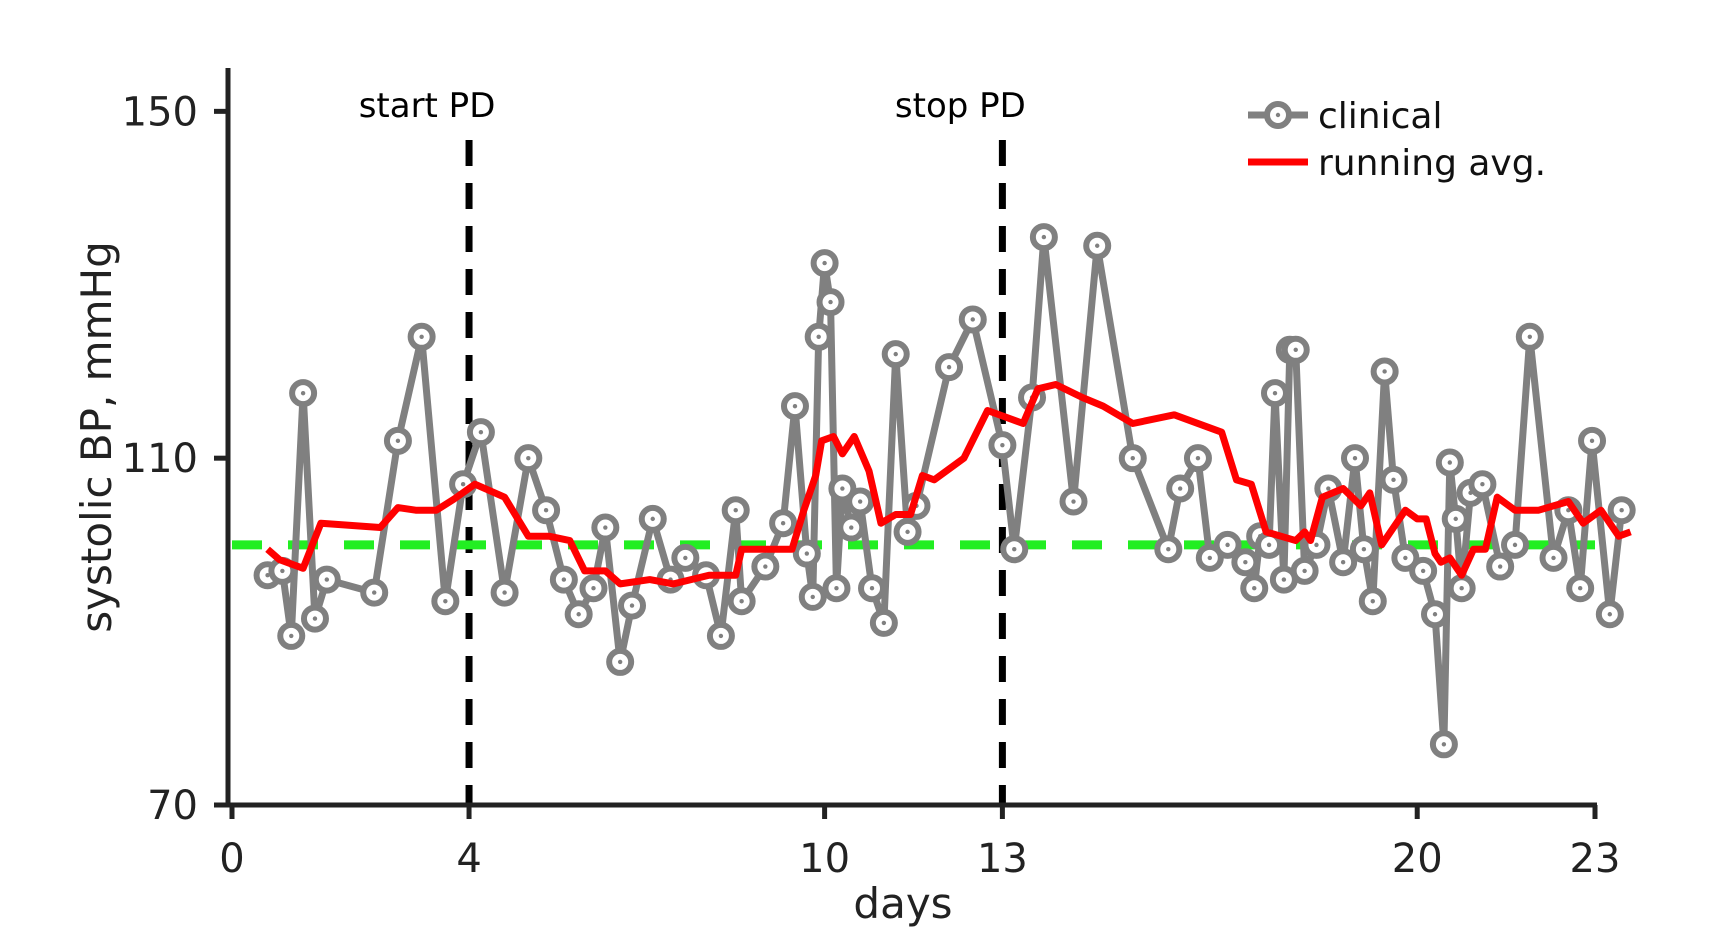 The height and width of the screenshot is (927, 1734). What do you see at coordinates (1432, 163) in the screenshot?
I see `legend-running-avg-label: running avg.` at bounding box center [1432, 163].